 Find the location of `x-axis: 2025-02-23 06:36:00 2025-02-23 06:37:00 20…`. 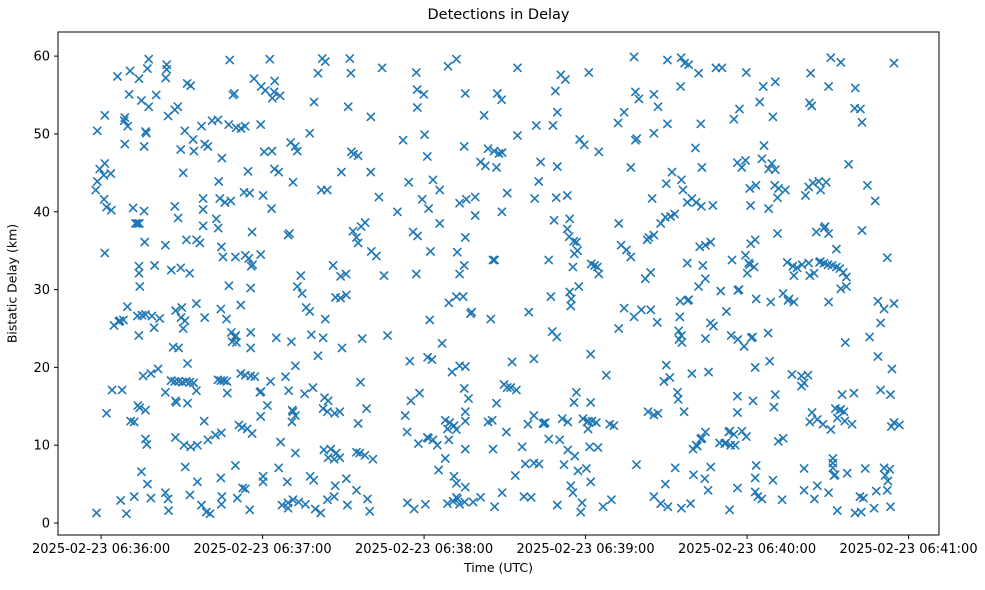

x-axis: 2025-02-23 06:36:00 2025-02-23 06:37:00 20… is located at coordinates (505, 546).